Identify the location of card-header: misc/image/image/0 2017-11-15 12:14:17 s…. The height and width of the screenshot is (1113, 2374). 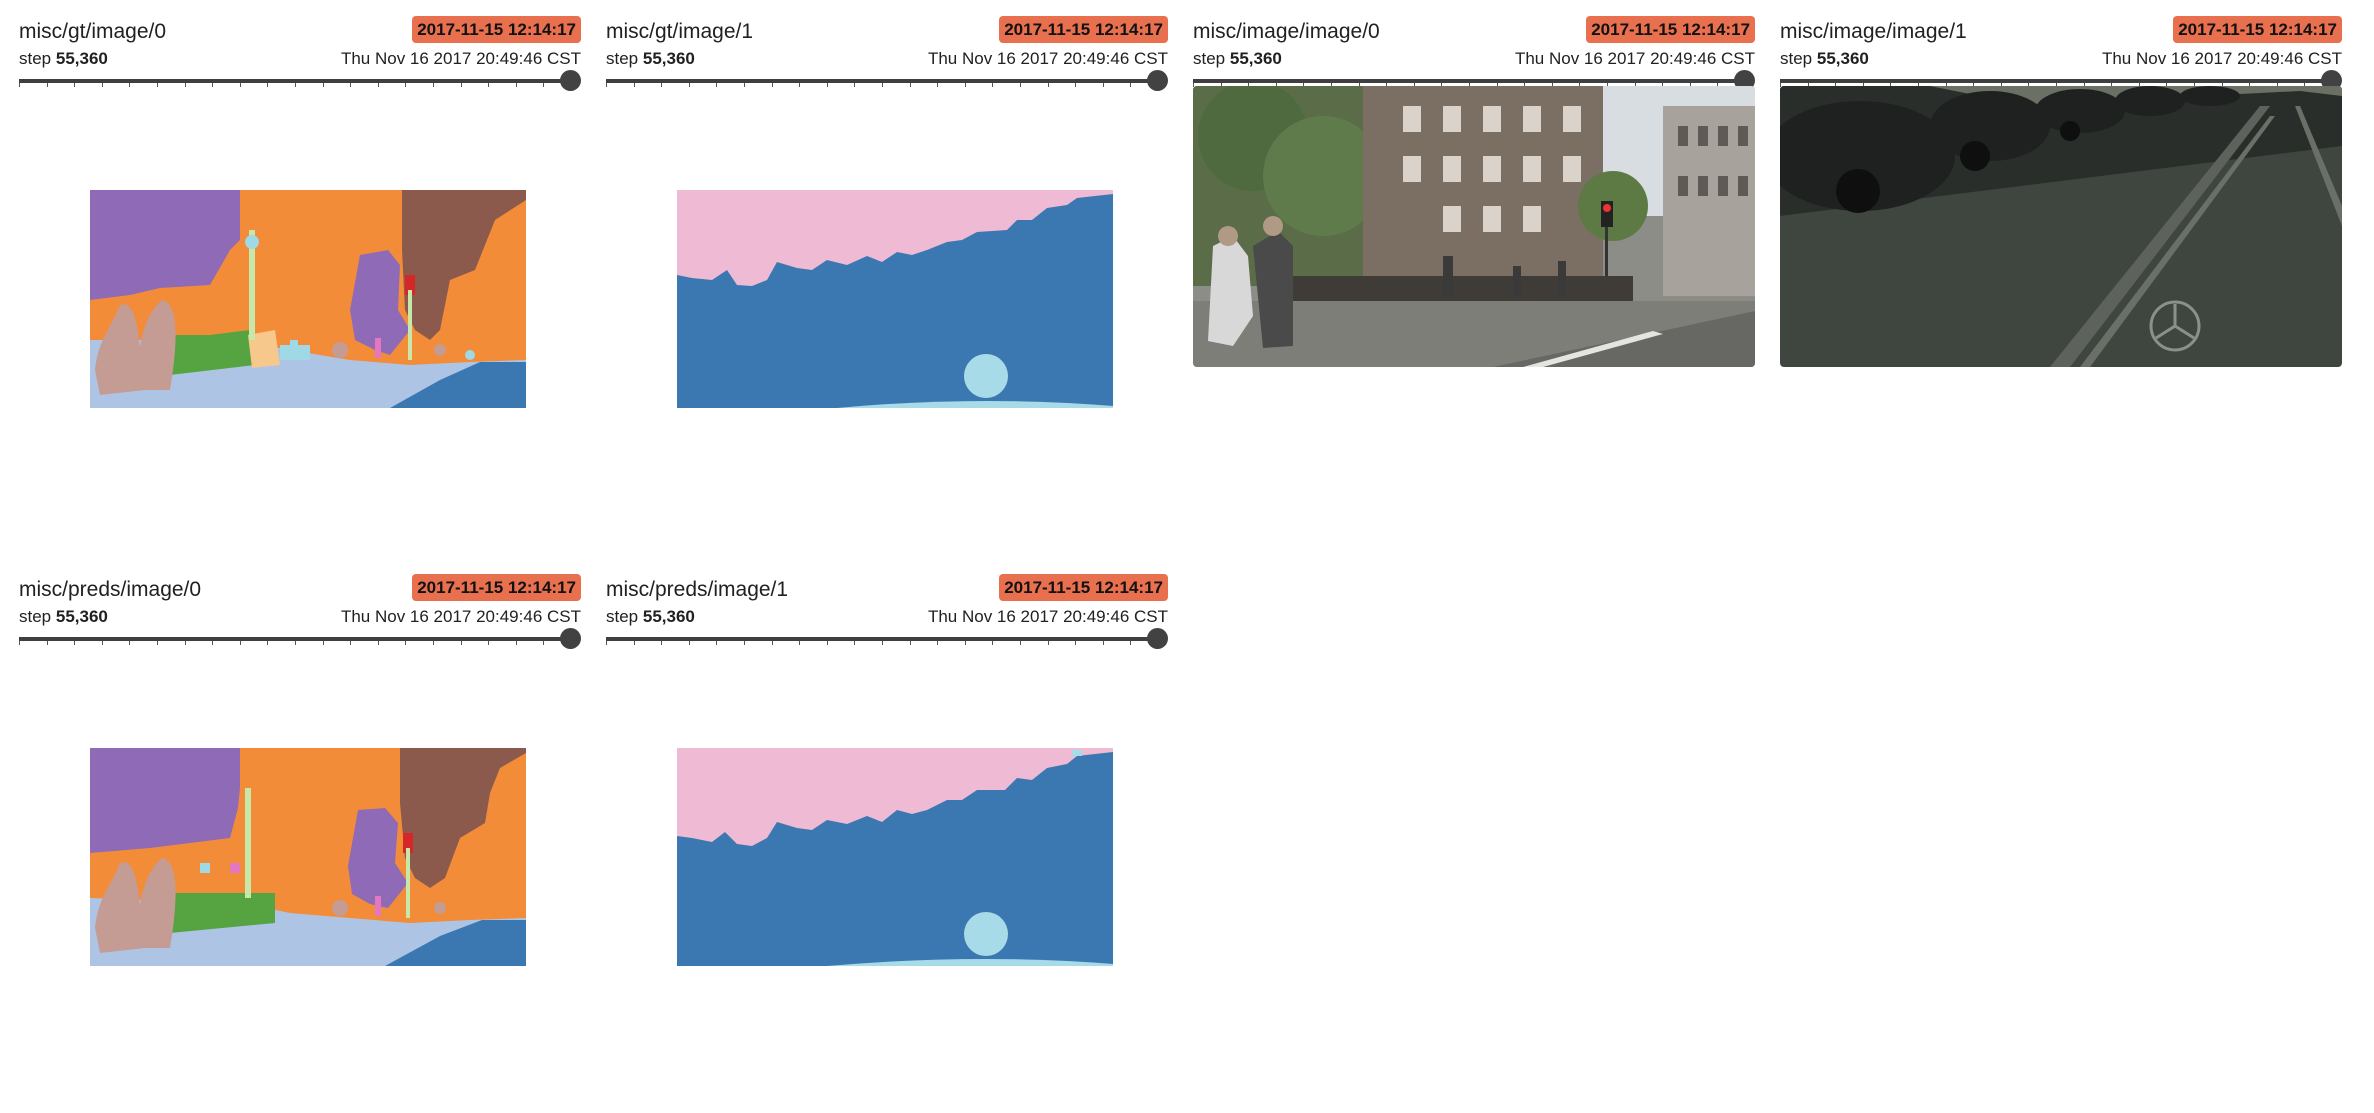
(1474, 39).